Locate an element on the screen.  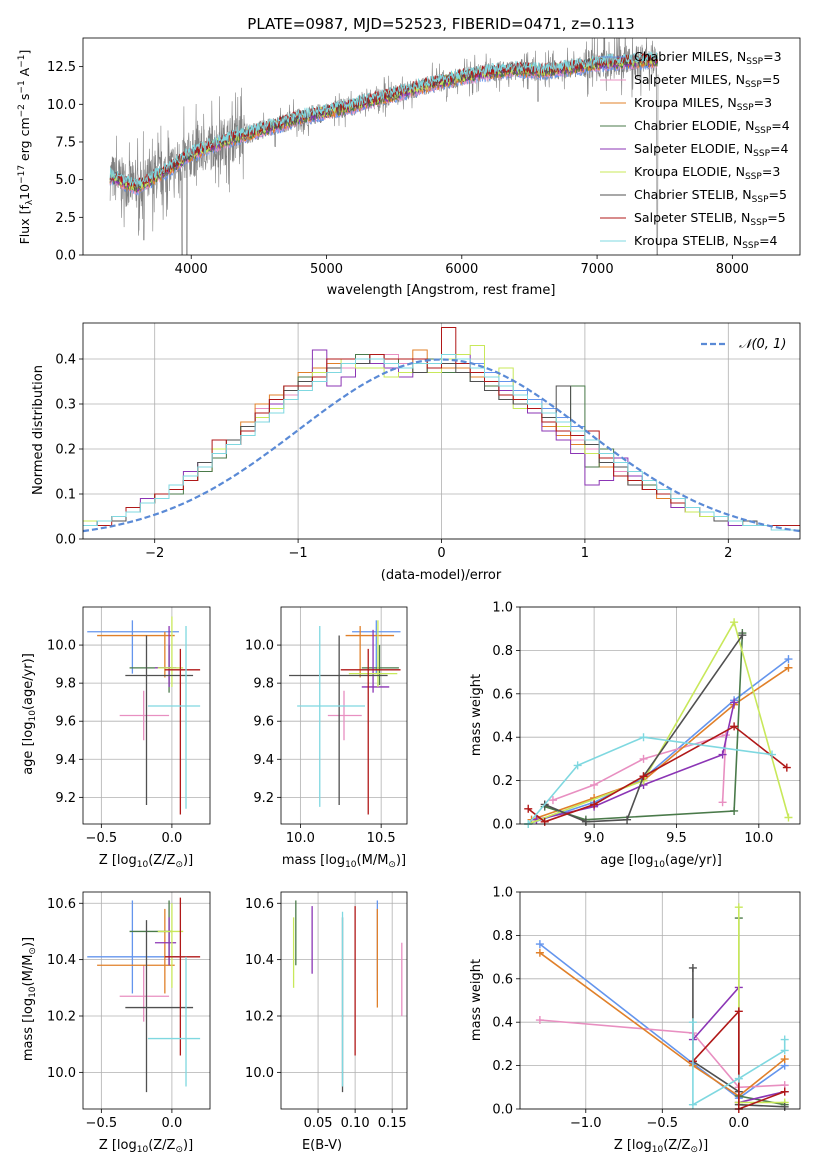
svg-text: Kroupa ELODIE, NSSP=3 is located at coordinates (707, 173).